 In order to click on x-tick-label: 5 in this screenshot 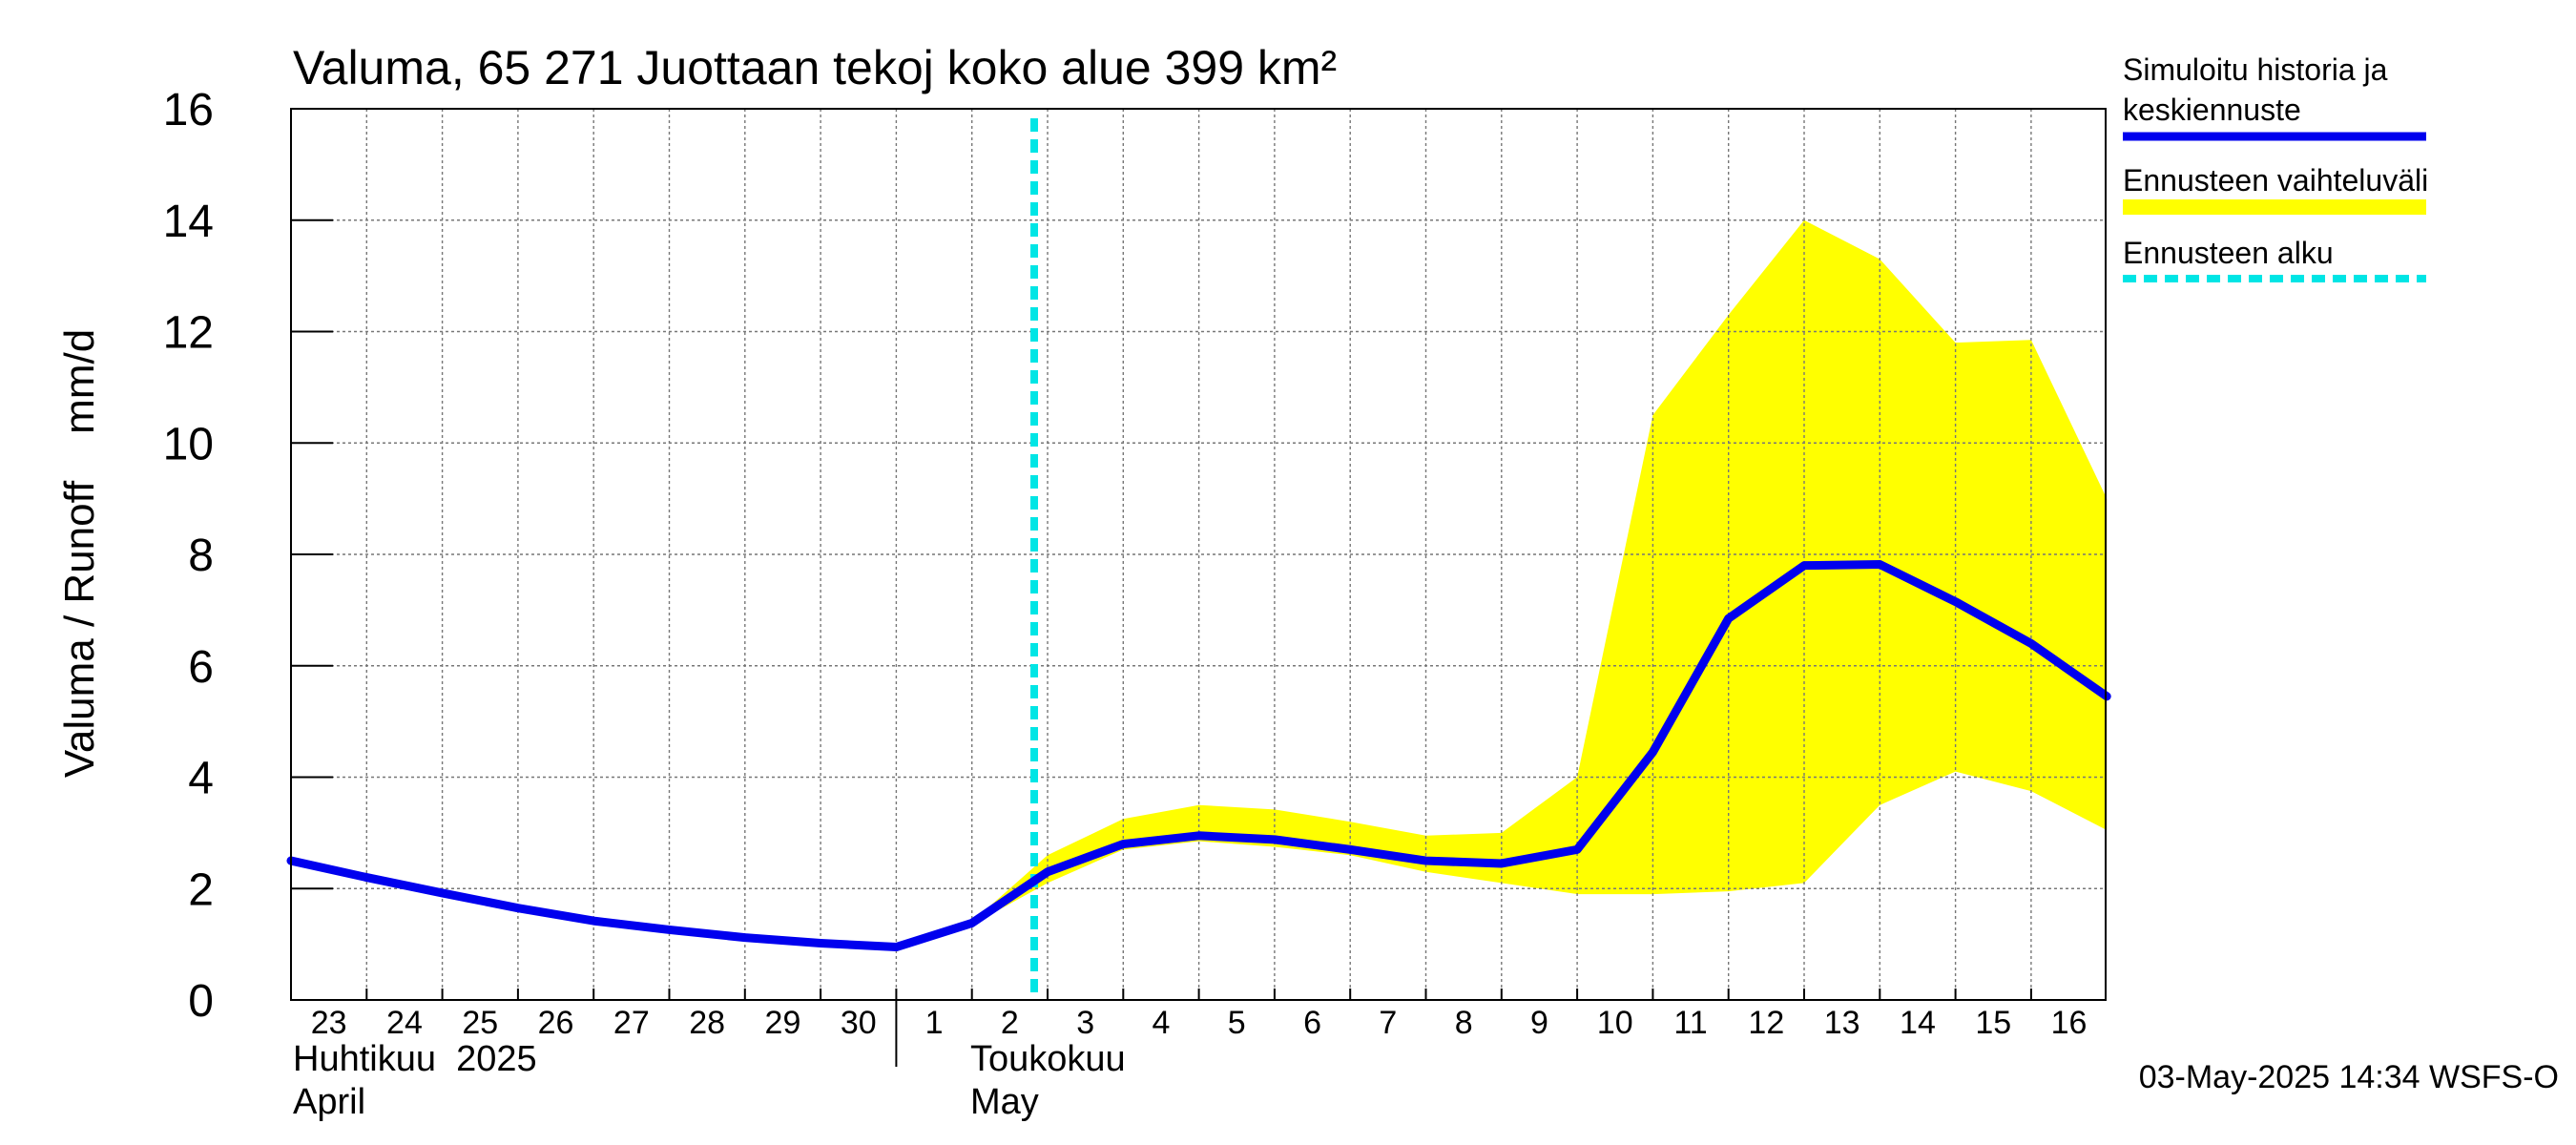, I will do `click(1237, 1023)`.